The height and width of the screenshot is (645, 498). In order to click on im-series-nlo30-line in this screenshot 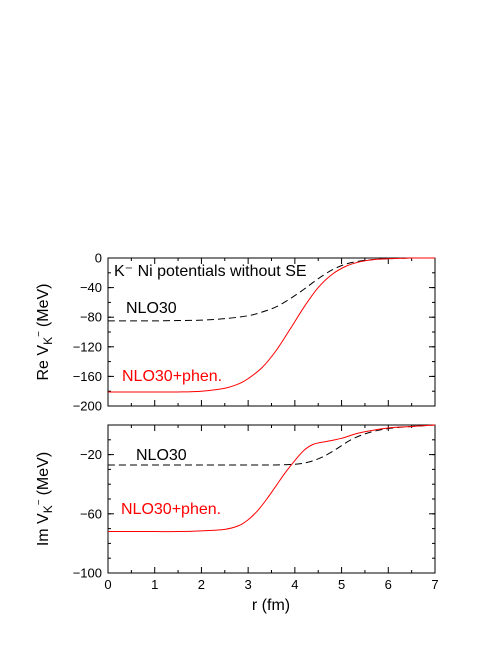, I will do `click(272, 445)`.